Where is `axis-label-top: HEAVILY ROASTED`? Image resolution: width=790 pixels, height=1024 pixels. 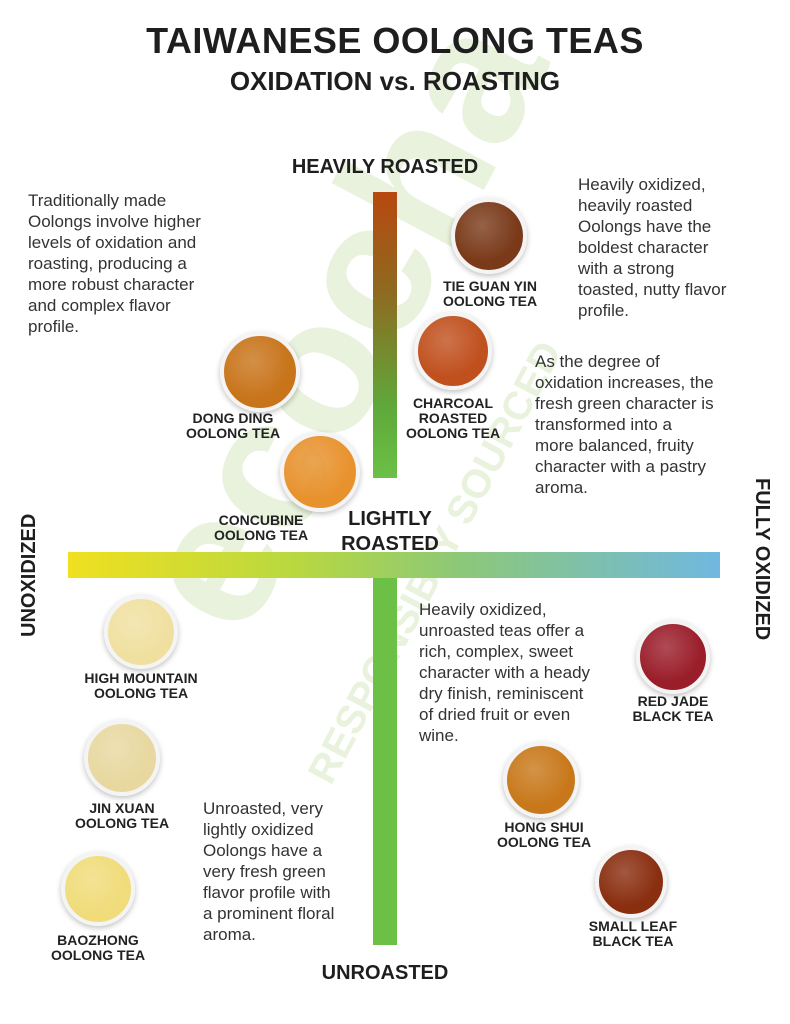
axis-label-top: HEAVILY ROASTED is located at coordinates (385, 167).